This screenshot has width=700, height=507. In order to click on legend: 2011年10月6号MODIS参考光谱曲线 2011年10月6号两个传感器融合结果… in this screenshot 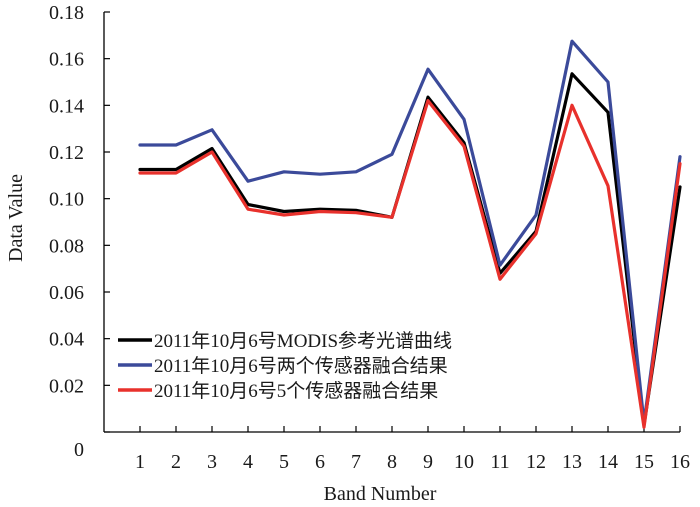, I will do `click(285, 366)`.